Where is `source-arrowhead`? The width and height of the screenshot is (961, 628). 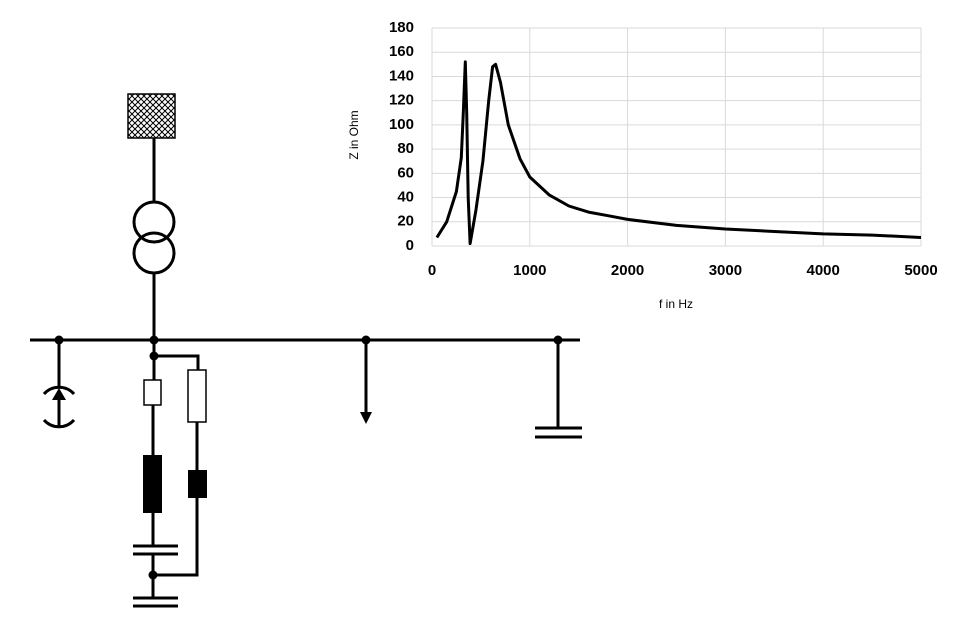 source-arrowhead is located at coordinates (59, 394).